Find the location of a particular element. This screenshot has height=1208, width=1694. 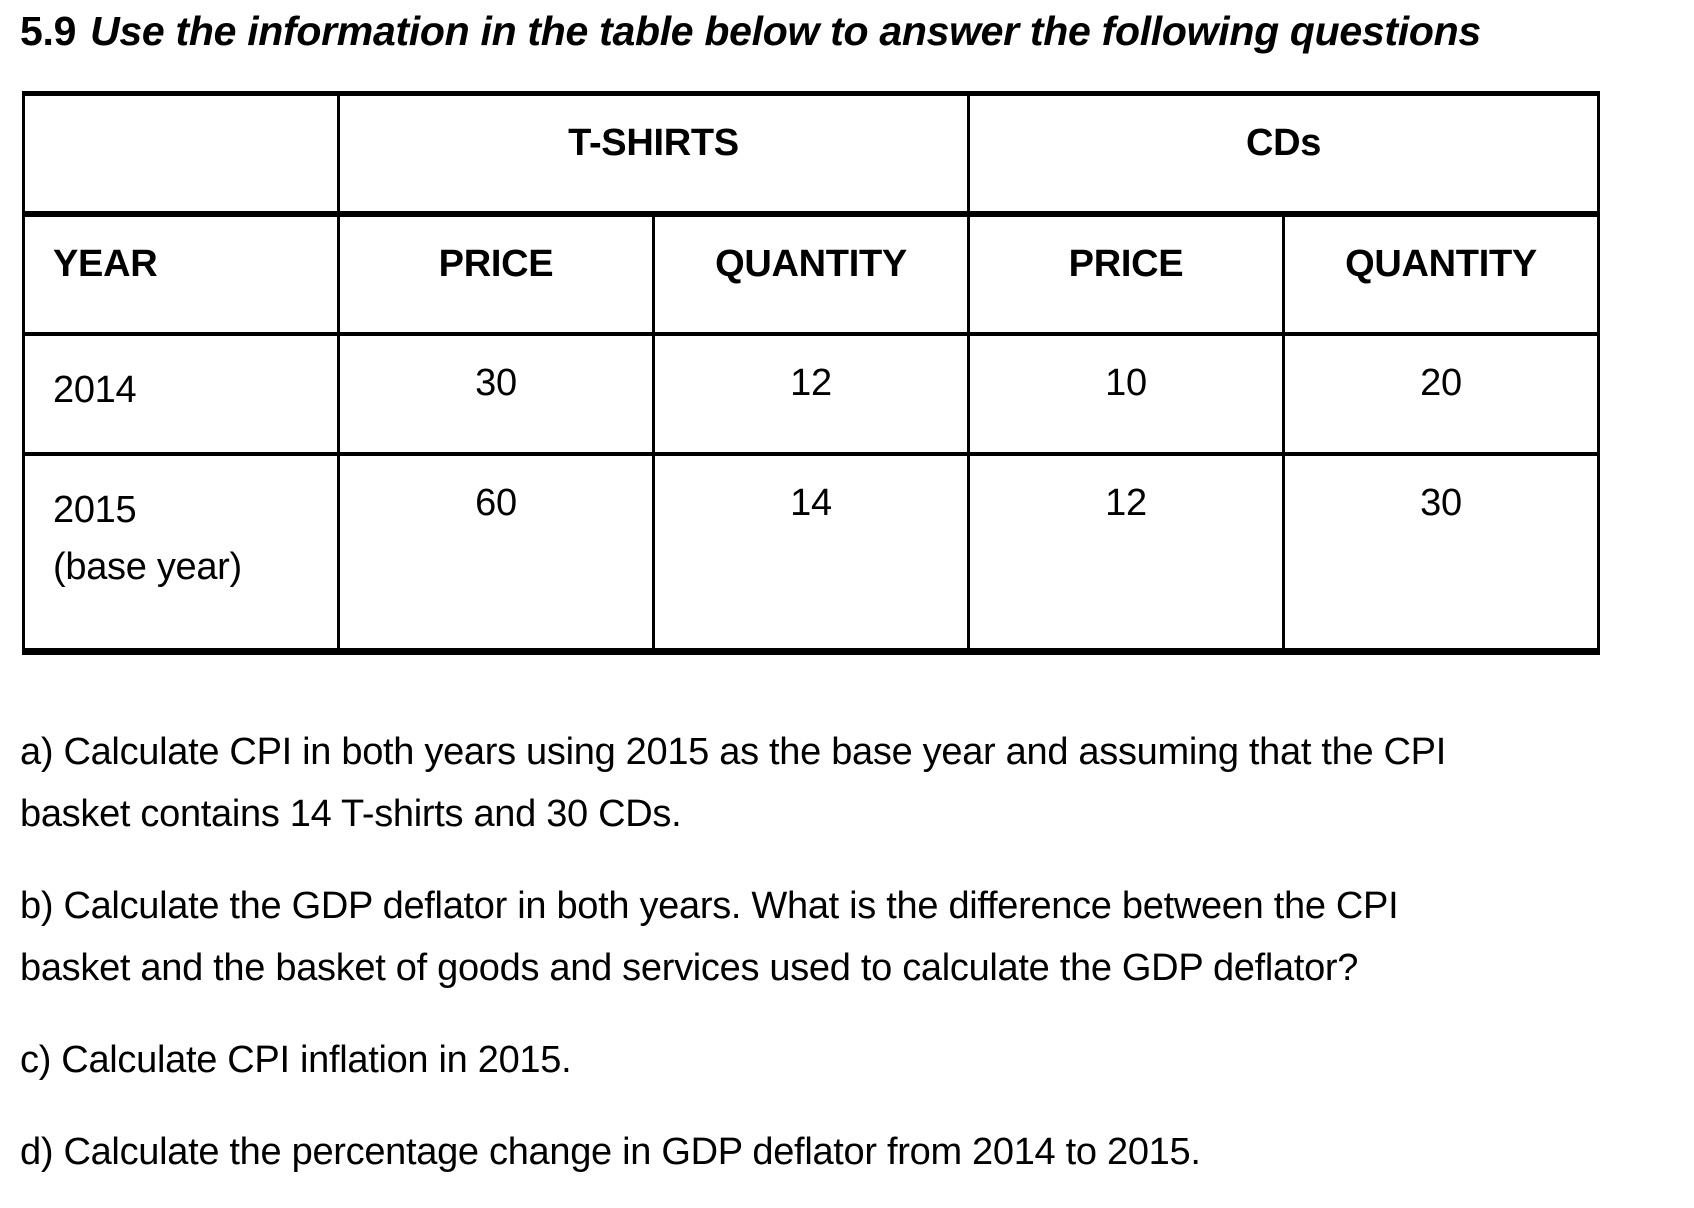

year-value: 2015 is located at coordinates (95, 509).